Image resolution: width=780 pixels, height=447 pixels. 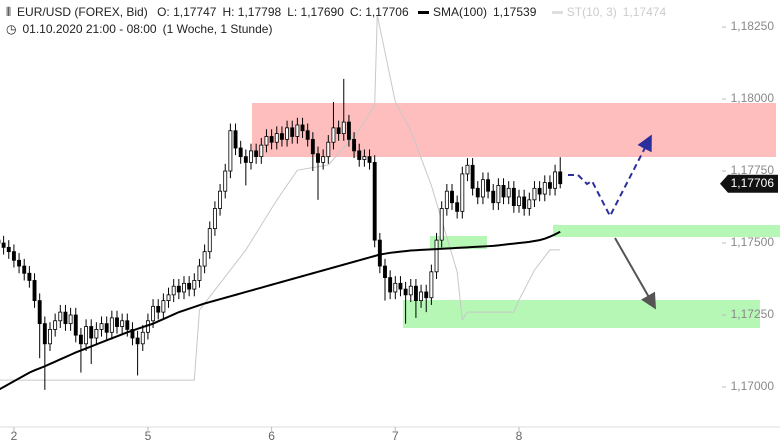 What do you see at coordinates (459, 12) in the screenshot?
I see `legend-name: SMA(100)` at bounding box center [459, 12].